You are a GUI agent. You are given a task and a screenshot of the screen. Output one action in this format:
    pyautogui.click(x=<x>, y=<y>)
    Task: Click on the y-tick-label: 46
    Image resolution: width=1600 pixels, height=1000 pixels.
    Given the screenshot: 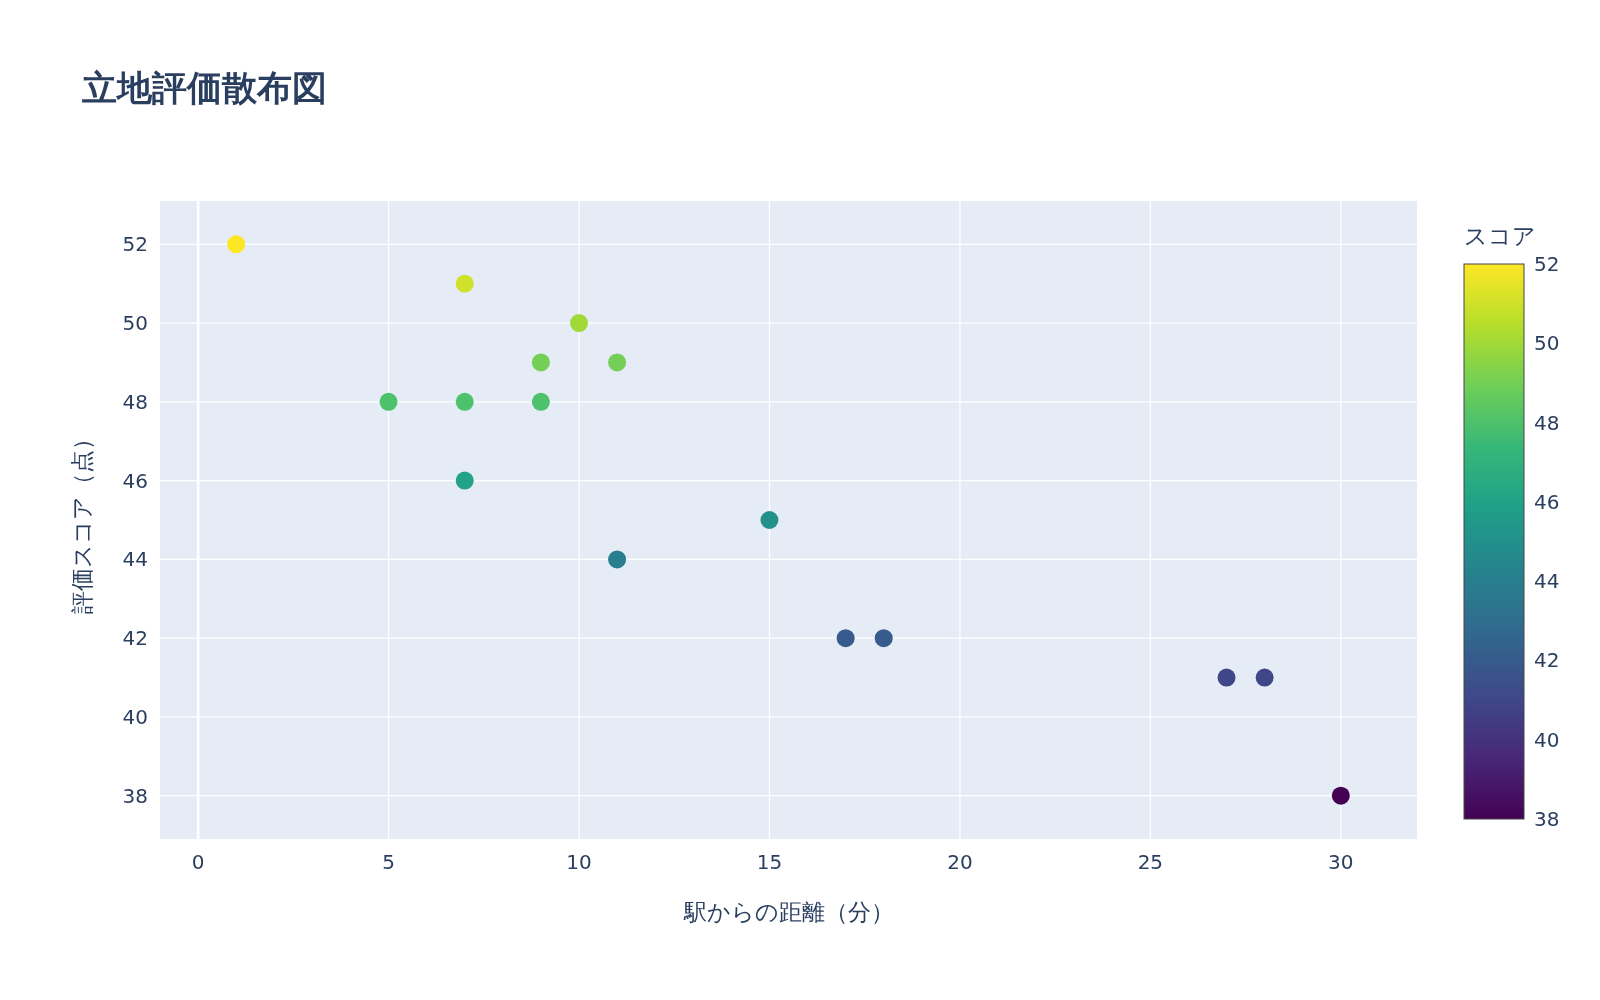 What is the action you would take?
    pyautogui.click(x=135, y=480)
    